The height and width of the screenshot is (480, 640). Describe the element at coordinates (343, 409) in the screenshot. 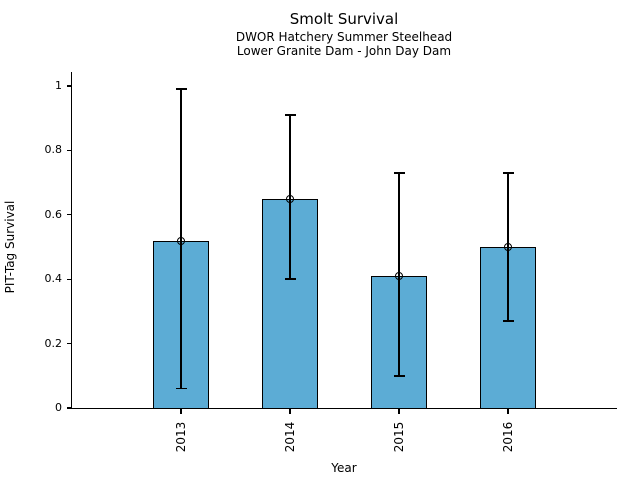

I see `x-axis-line` at that location.